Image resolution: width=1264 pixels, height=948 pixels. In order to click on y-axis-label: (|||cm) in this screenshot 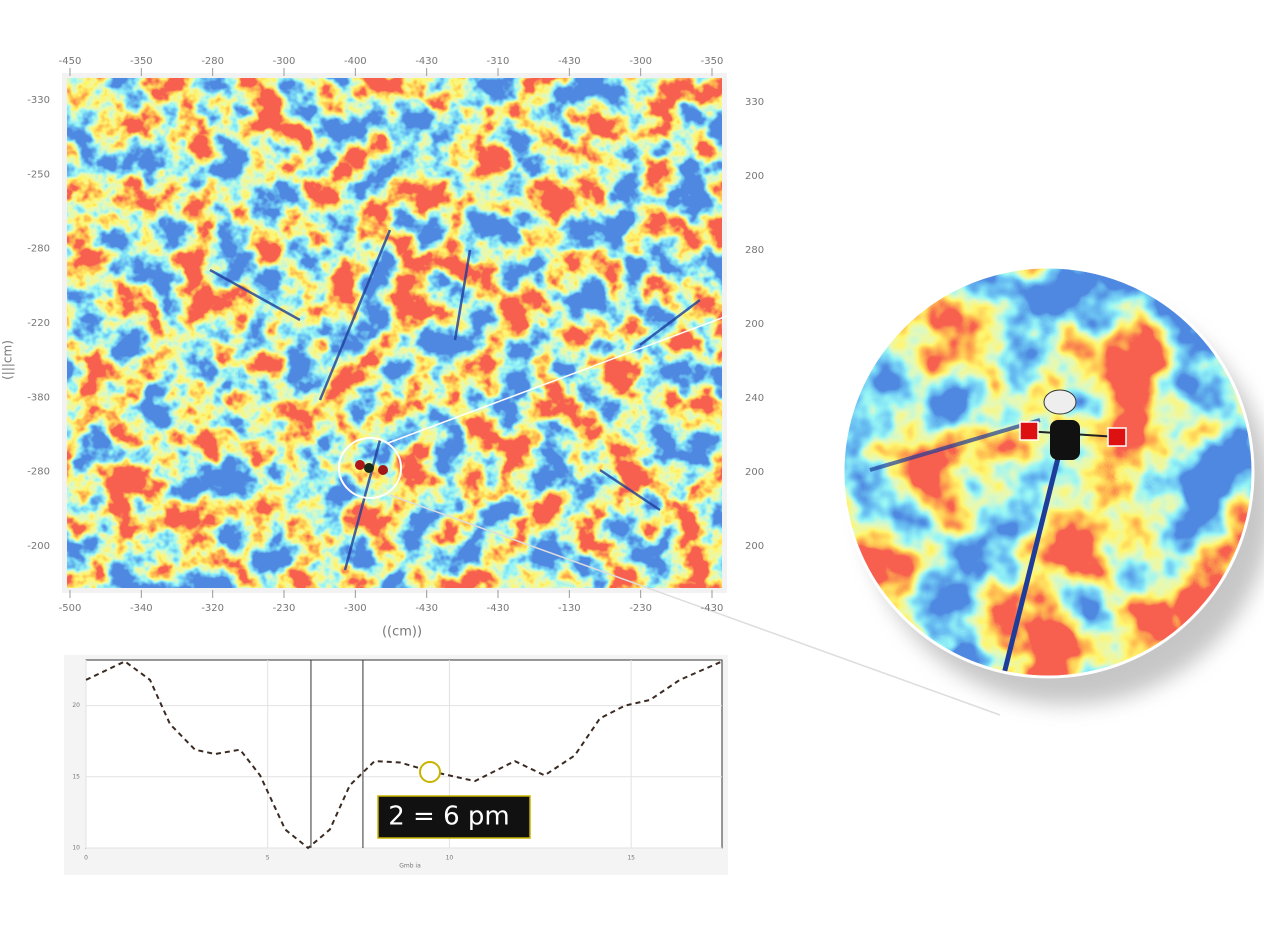, I will do `click(8, 360)`.